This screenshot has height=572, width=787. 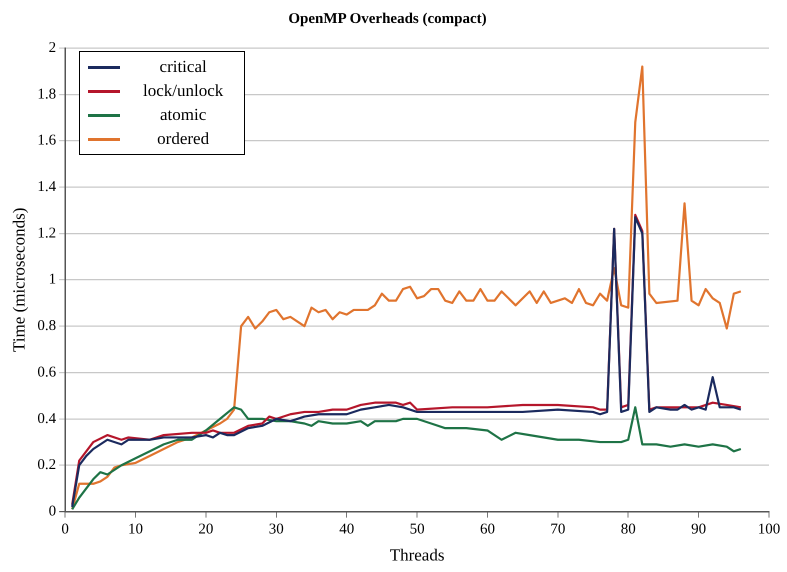 What do you see at coordinates (65, 530) in the screenshot?
I see `x-tick-label: 0` at bounding box center [65, 530].